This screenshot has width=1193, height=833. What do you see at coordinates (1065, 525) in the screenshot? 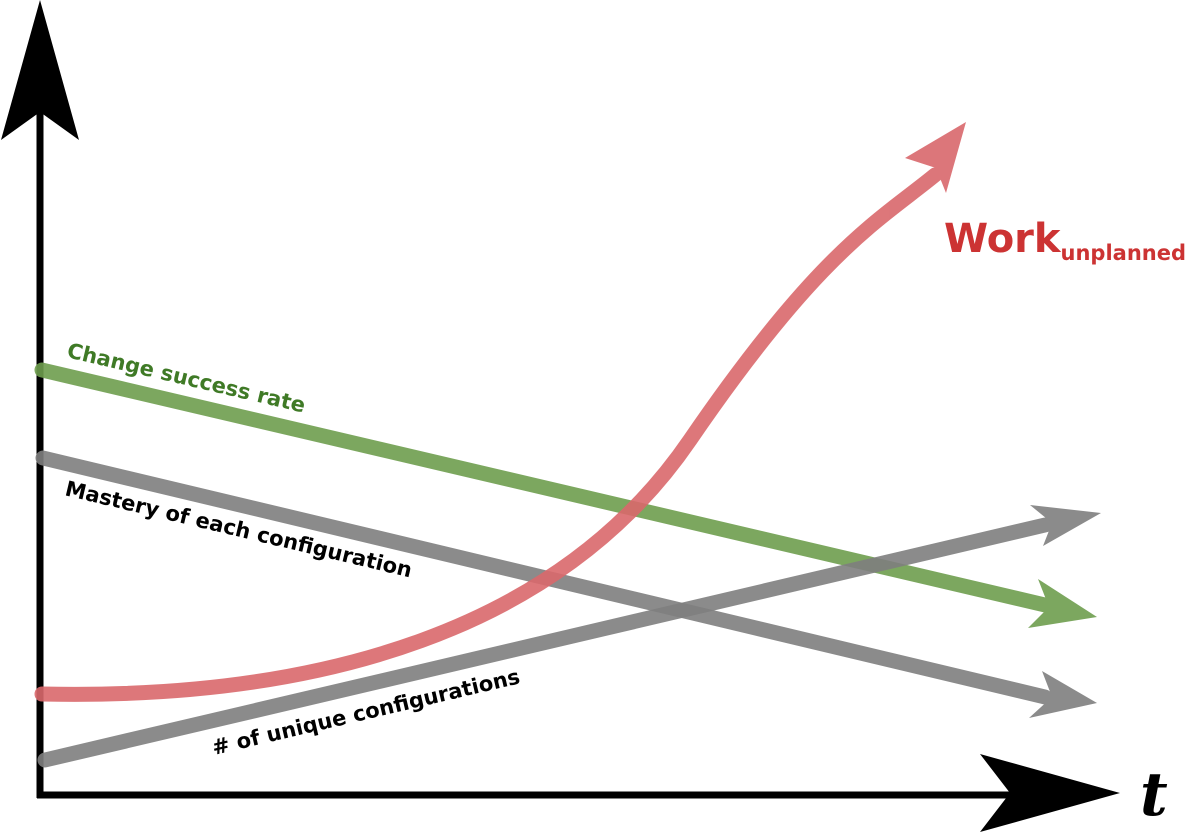
I see `unique-configurations-arrowhead` at bounding box center [1065, 525].